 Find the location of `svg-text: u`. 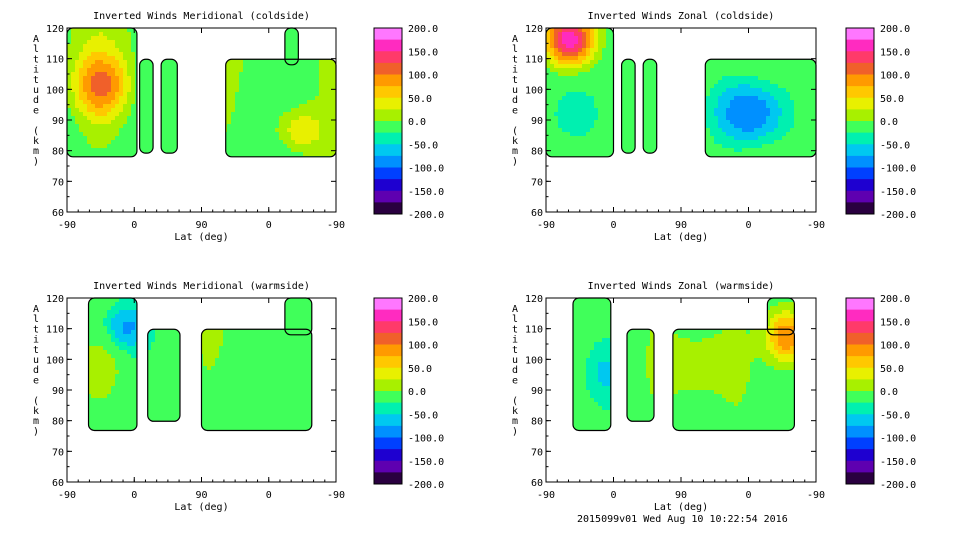

svg-text: u is located at coordinates (36, 90).